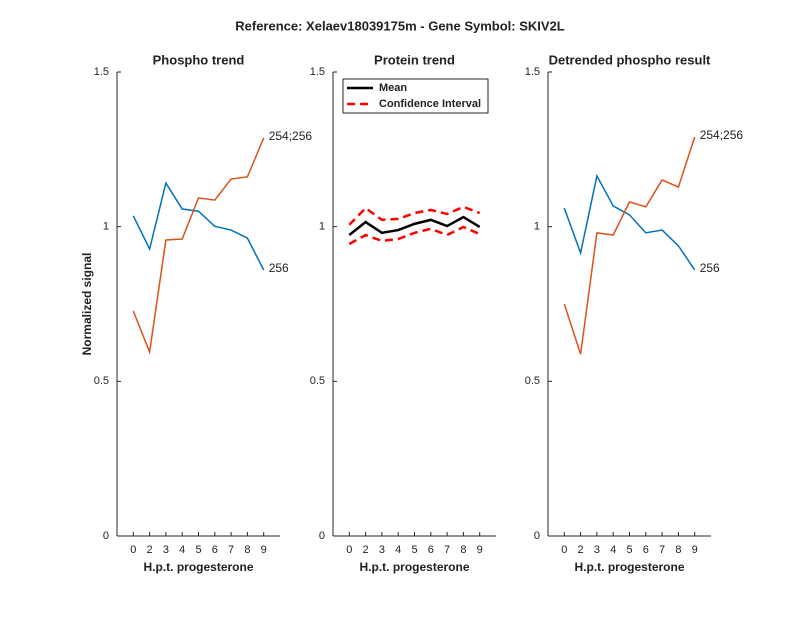 This screenshot has height=618, width=800. Describe the element at coordinates (430, 104) in the screenshot. I see `legend-label: Confidence Interval` at that location.